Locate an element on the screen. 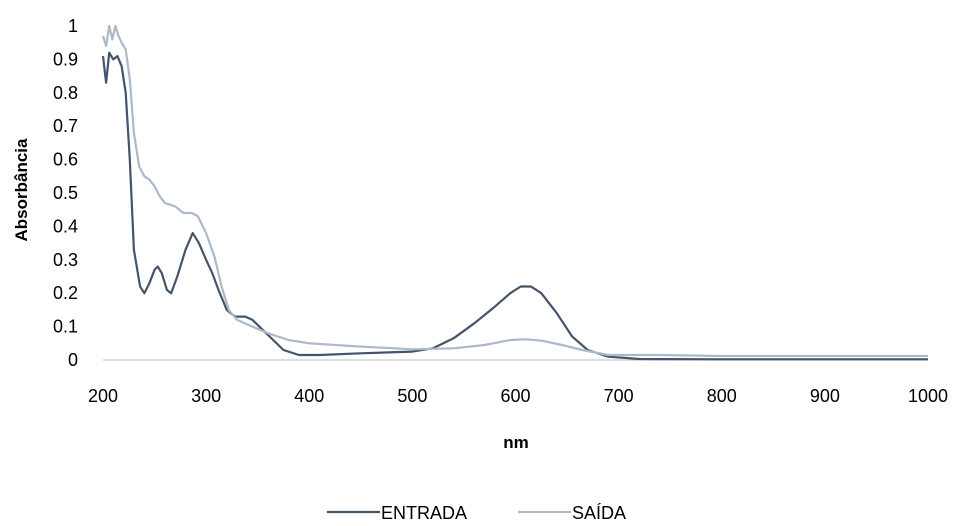 This screenshot has height=526, width=956. legend-label-entrada: ENTRADA is located at coordinates (424, 513).